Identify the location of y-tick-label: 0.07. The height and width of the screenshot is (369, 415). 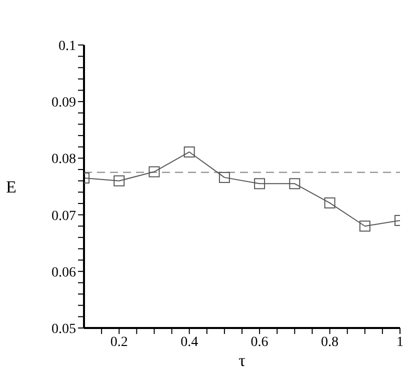
(64, 216).